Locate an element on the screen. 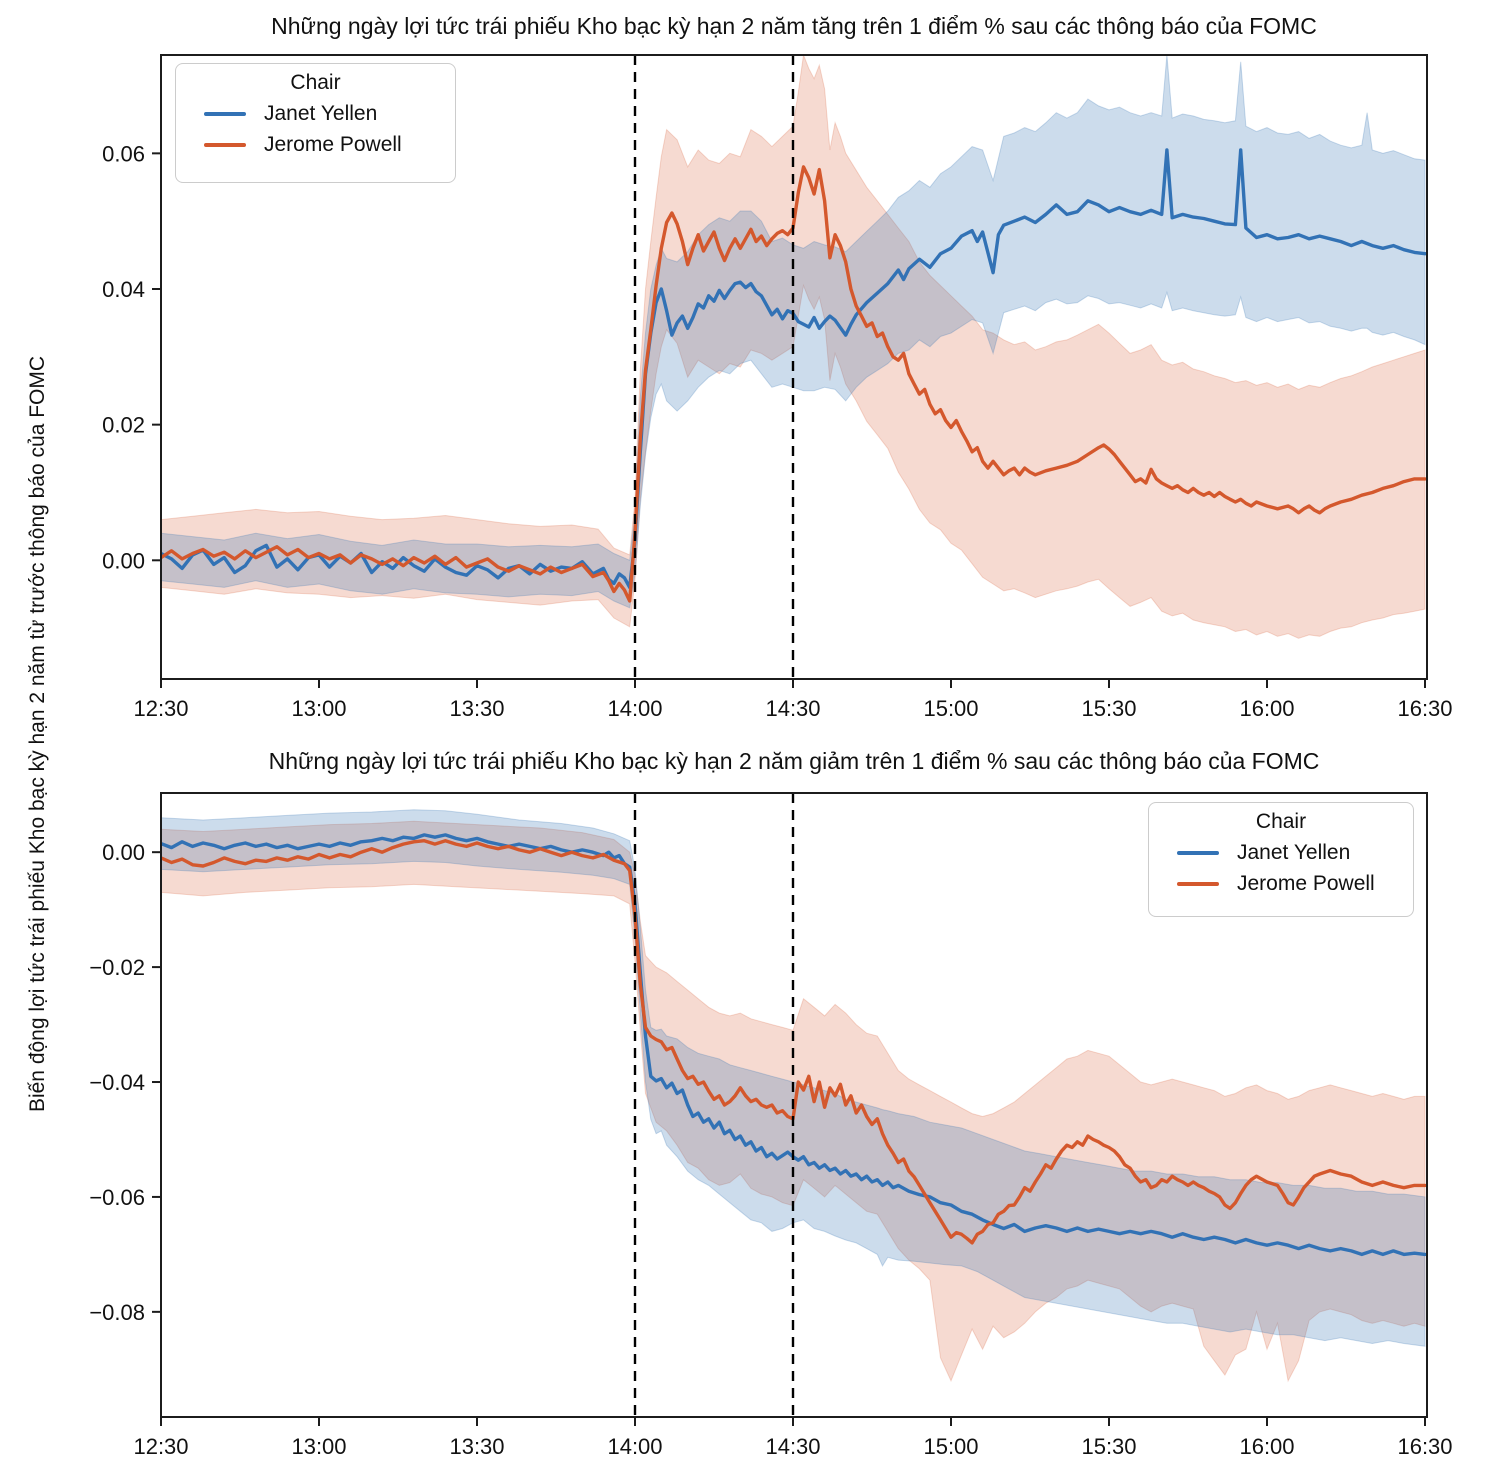 This screenshot has width=1492, height=1468. legend-chart1: Chair Janet Yellen Jerome Powell is located at coordinates (315, 123).